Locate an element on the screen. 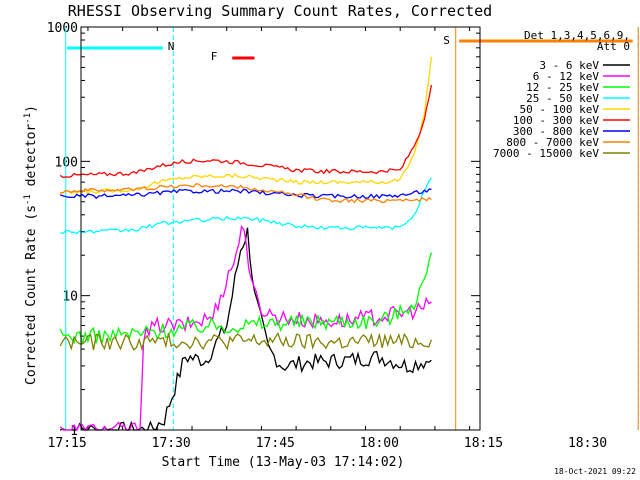 The width and height of the screenshot is (640, 480). x-tick-label: 18:00 is located at coordinates (379, 443).